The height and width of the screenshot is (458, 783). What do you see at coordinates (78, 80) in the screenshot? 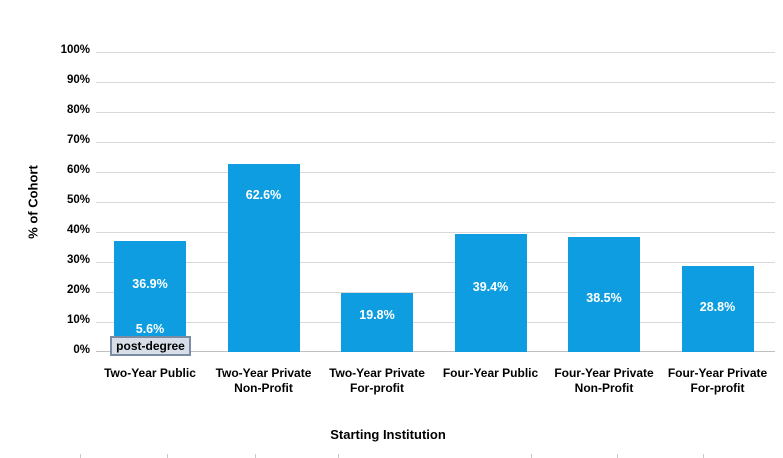
I see `y-tick-label: 90%` at bounding box center [78, 80].